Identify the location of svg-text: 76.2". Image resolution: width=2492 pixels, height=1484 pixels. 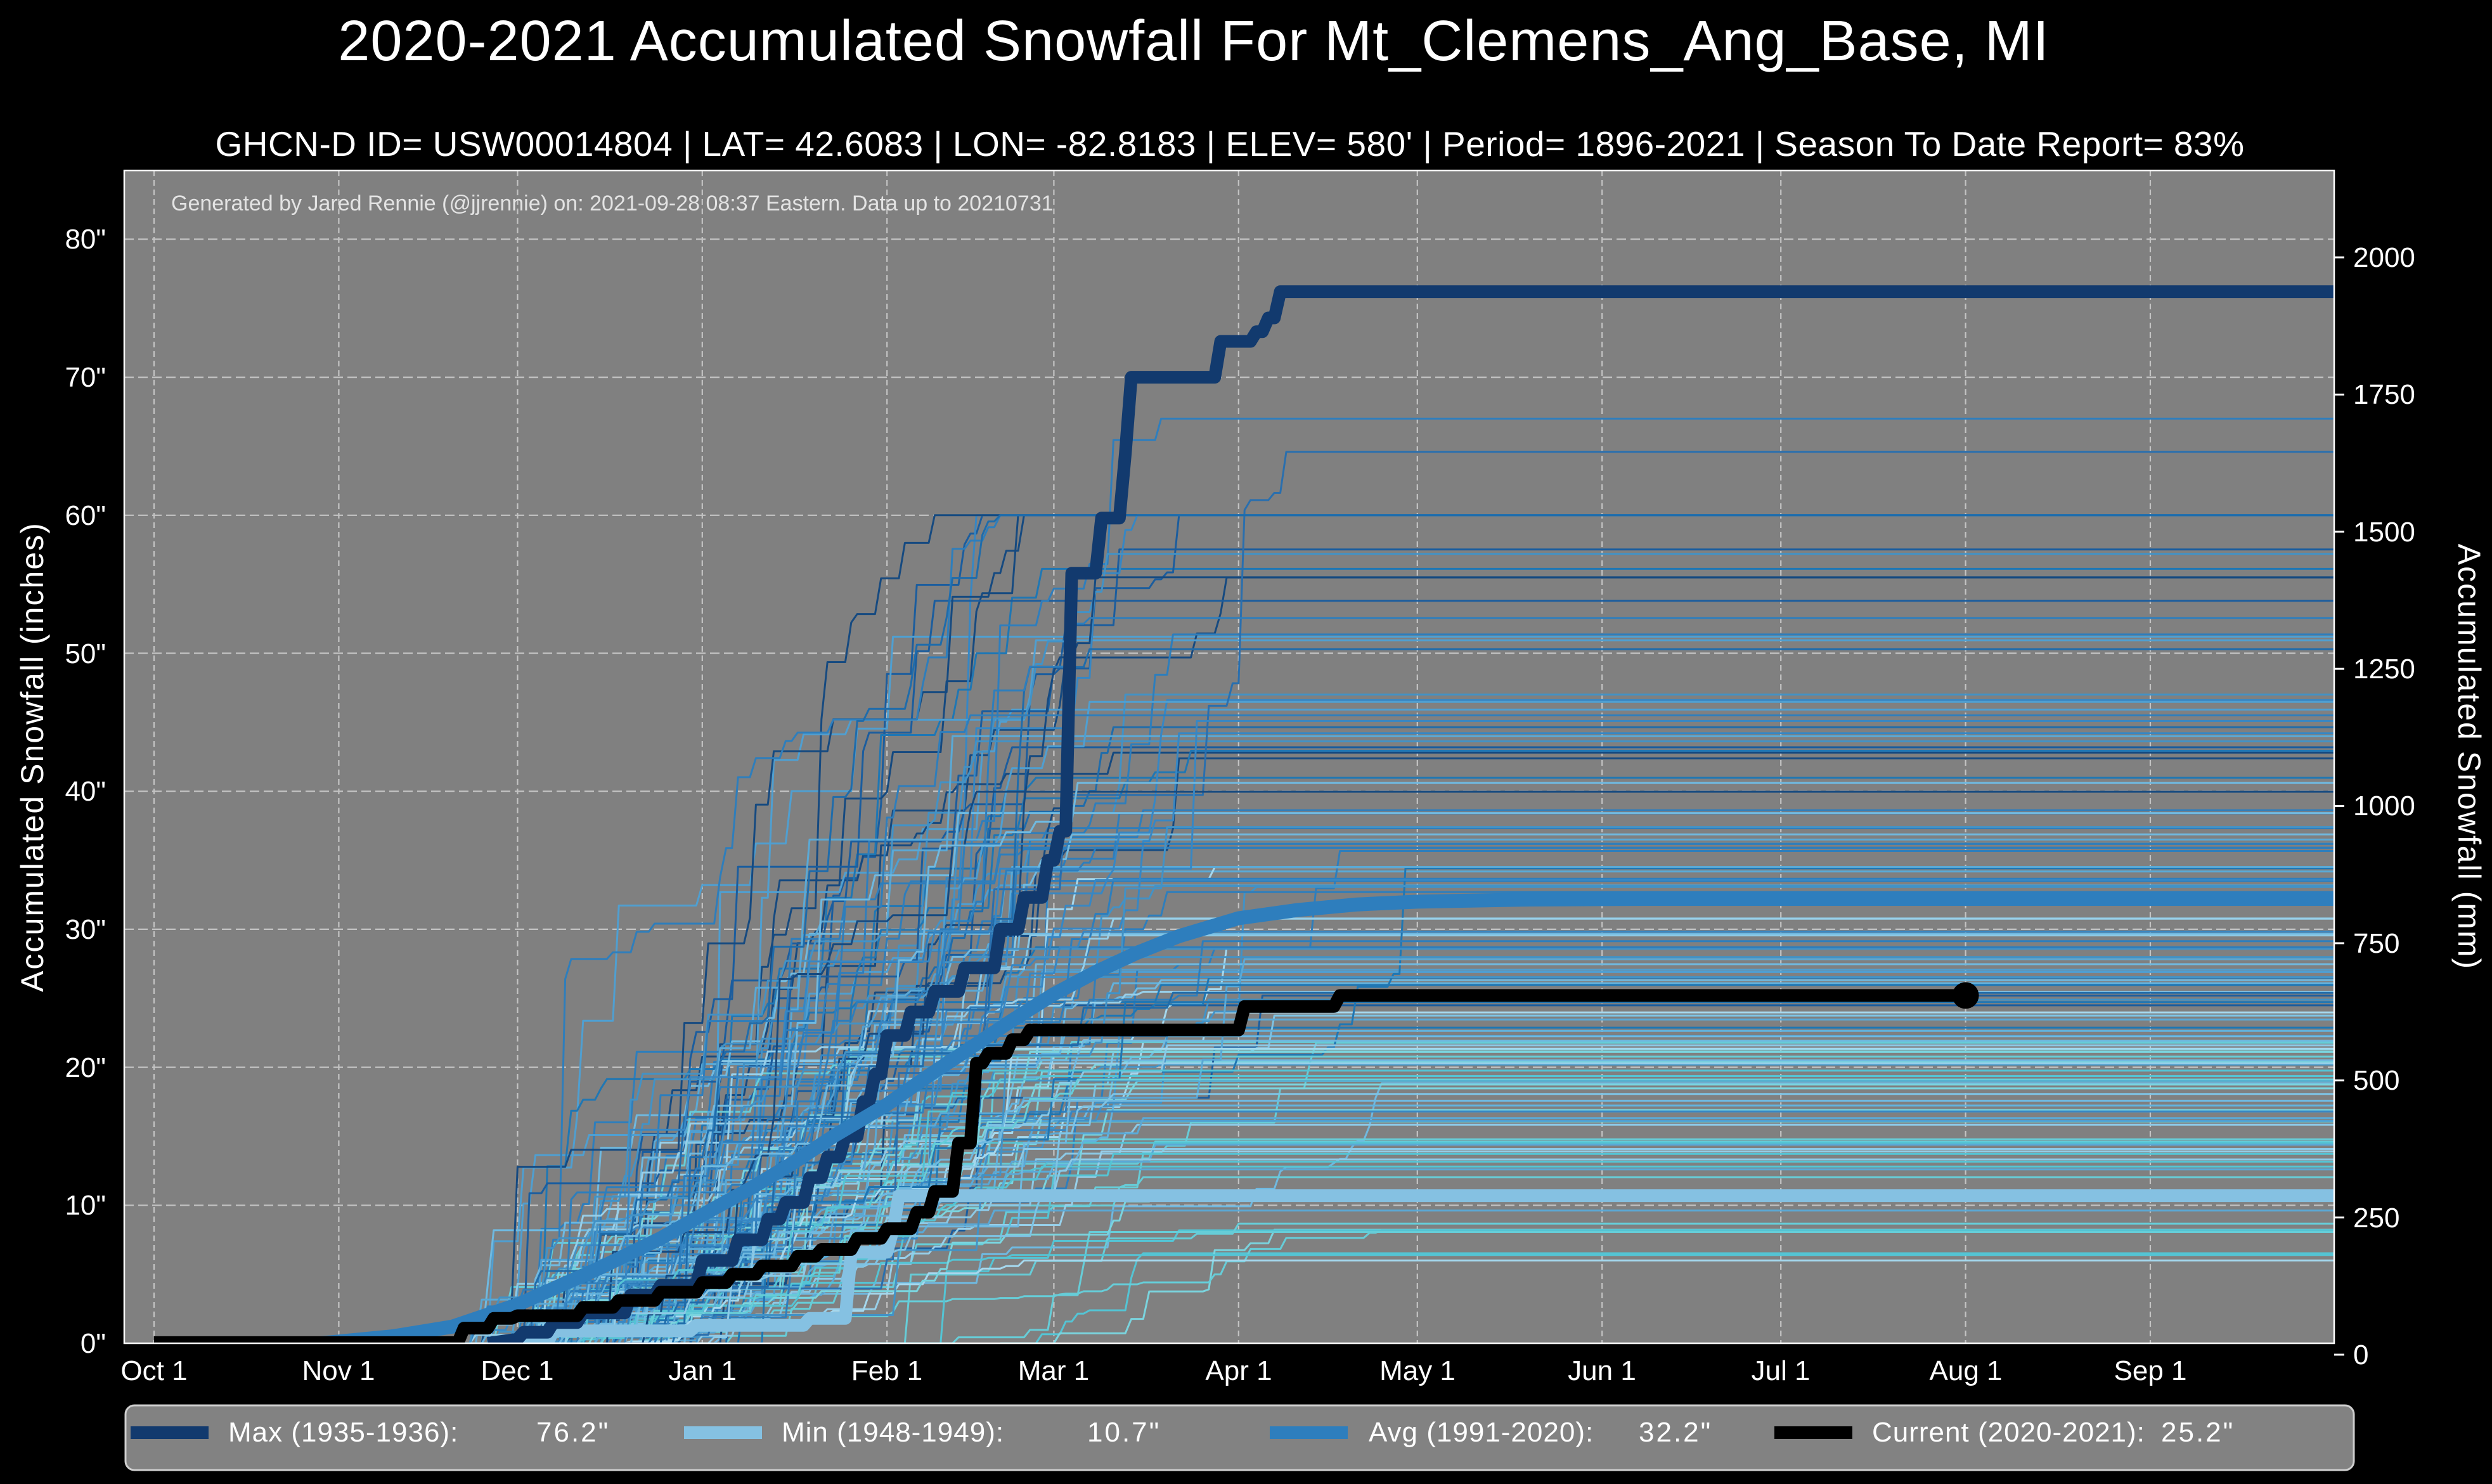
(573, 1433).